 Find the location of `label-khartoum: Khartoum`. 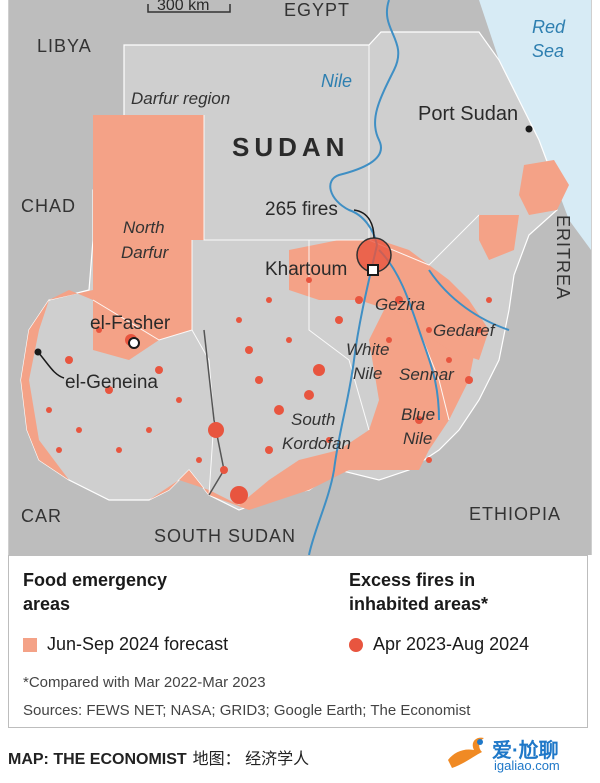

label-khartoum: Khartoum is located at coordinates (306, 269).